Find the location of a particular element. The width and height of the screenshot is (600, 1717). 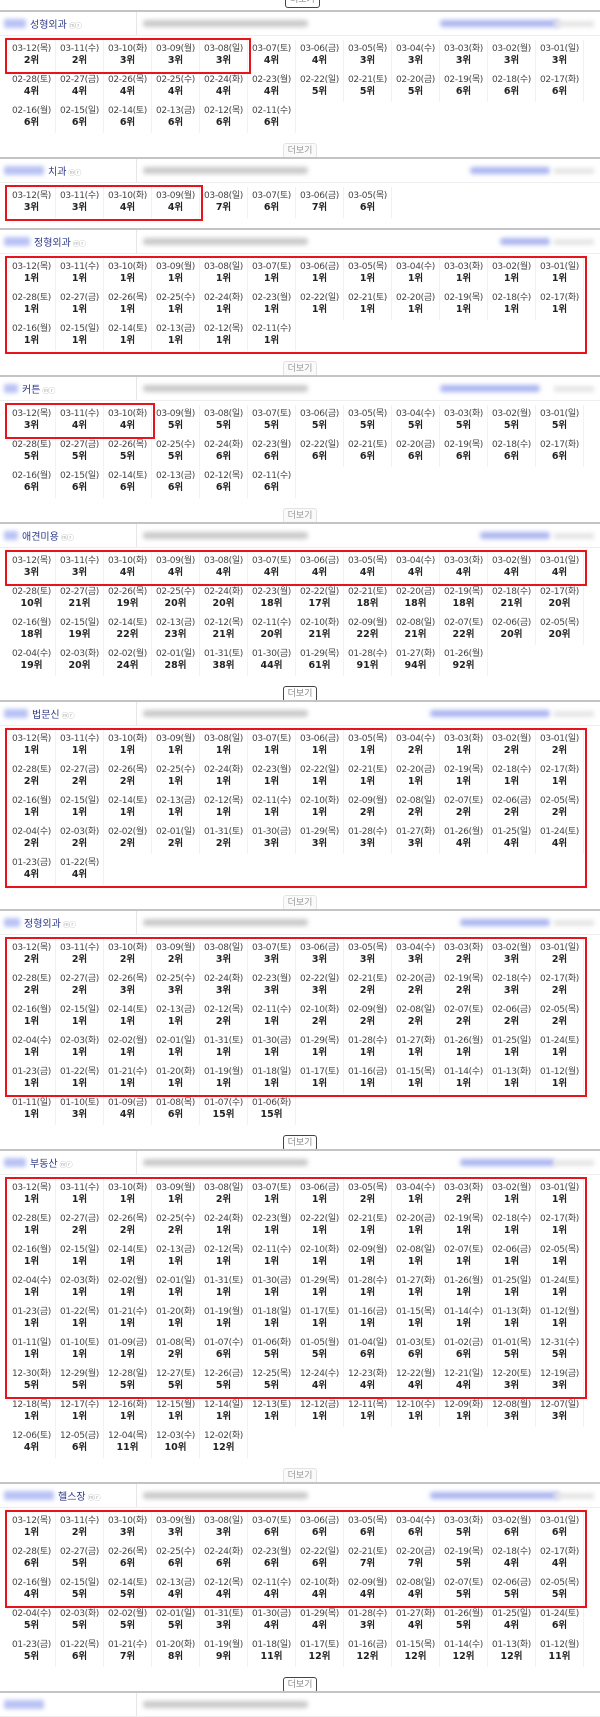

rank-cell: 12-26(금) 5위 is located at coordinates (224, 1380).